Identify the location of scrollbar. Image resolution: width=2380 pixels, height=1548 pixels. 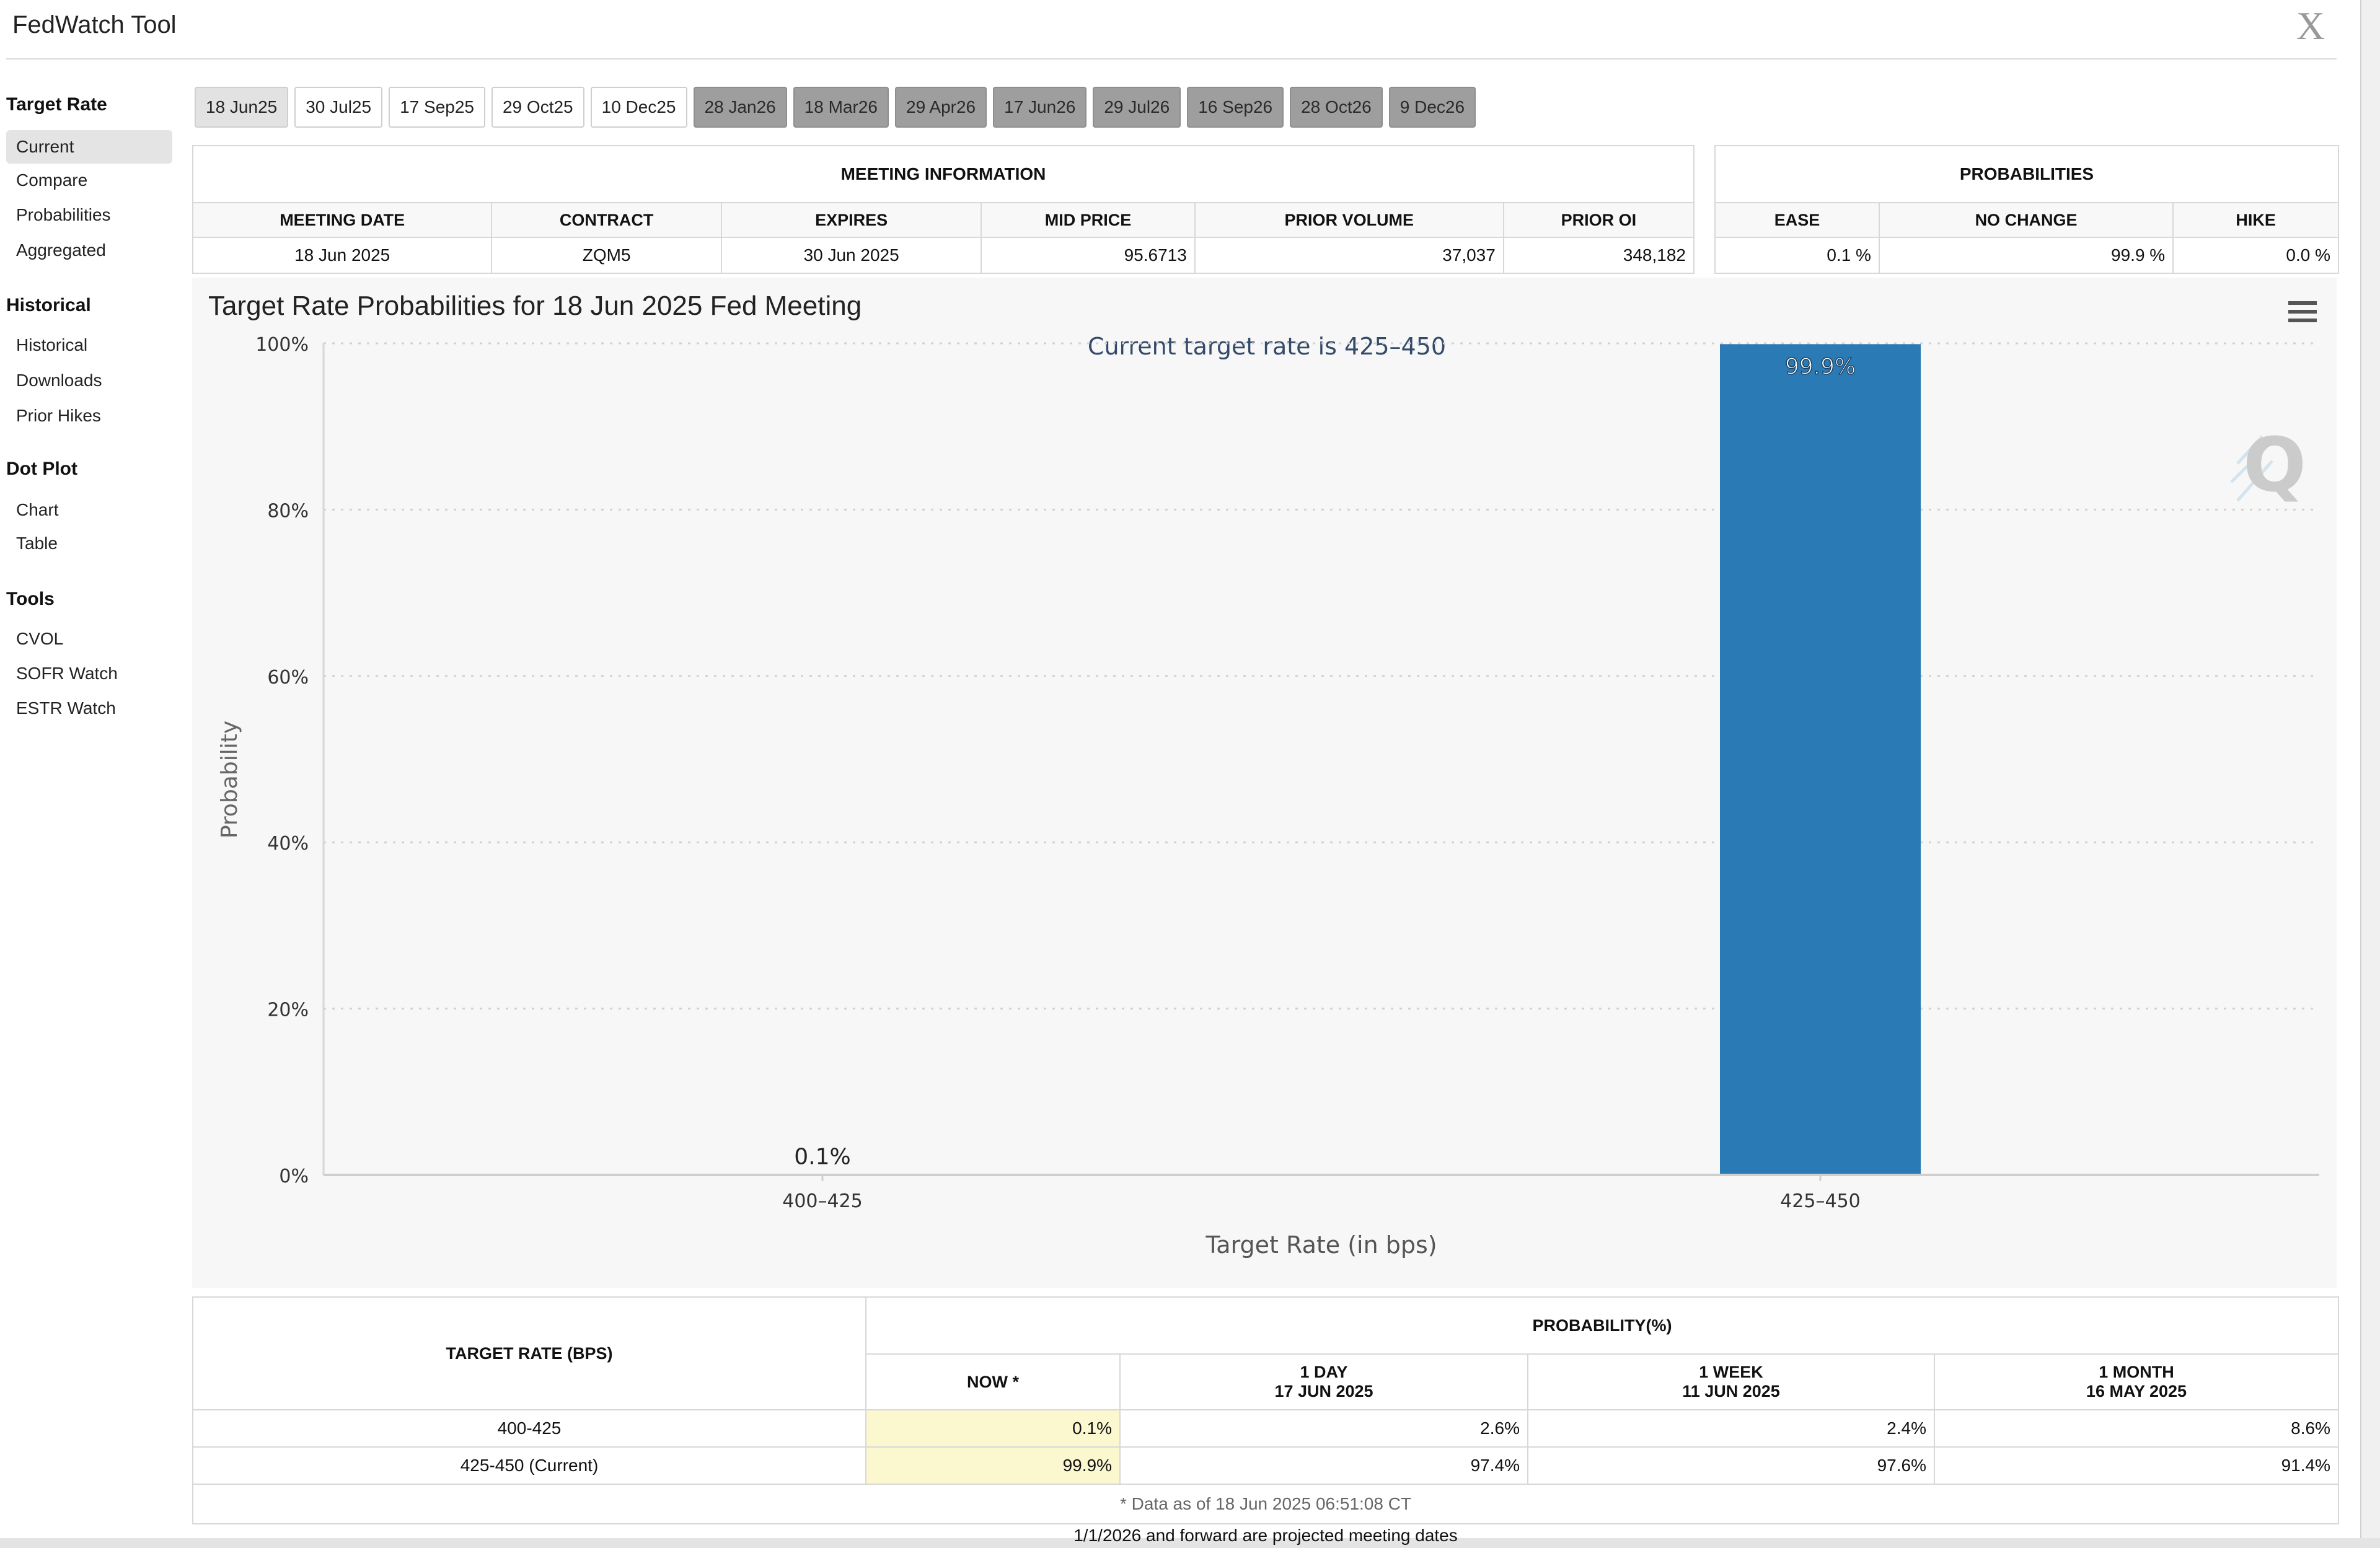
(2370, 774).